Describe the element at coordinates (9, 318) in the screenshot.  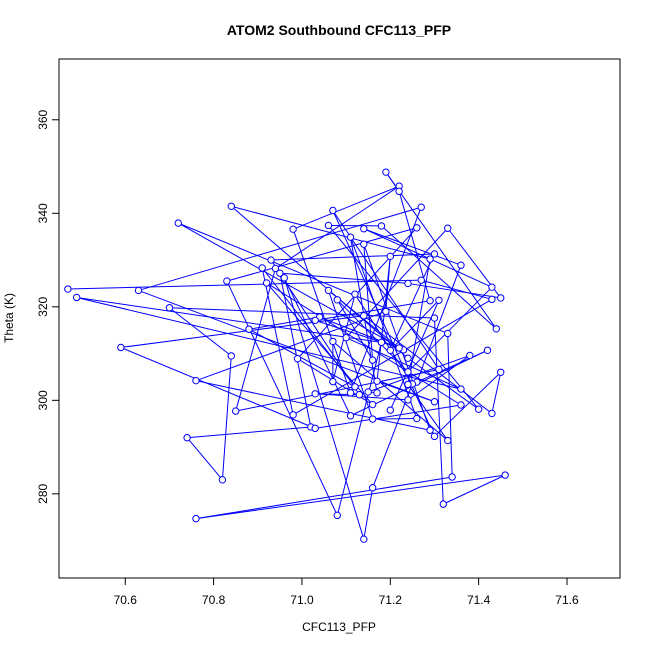
I see `y-axis-label: Theta (K)` at that location.